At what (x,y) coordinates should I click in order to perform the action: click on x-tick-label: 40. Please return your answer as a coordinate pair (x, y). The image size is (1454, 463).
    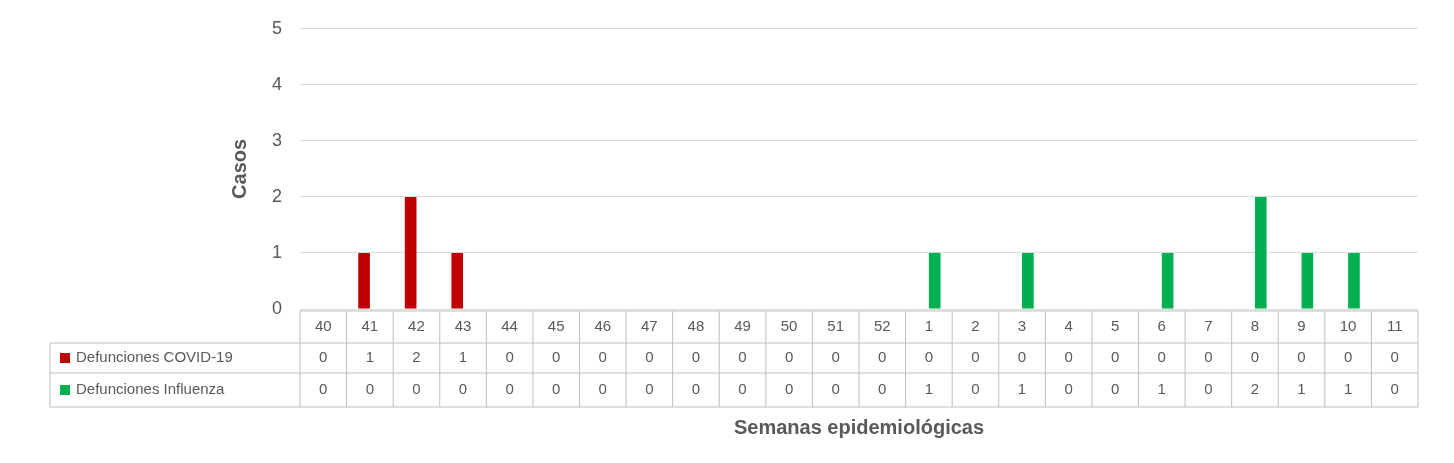
    Looking at the image, I should click on (323, 326).